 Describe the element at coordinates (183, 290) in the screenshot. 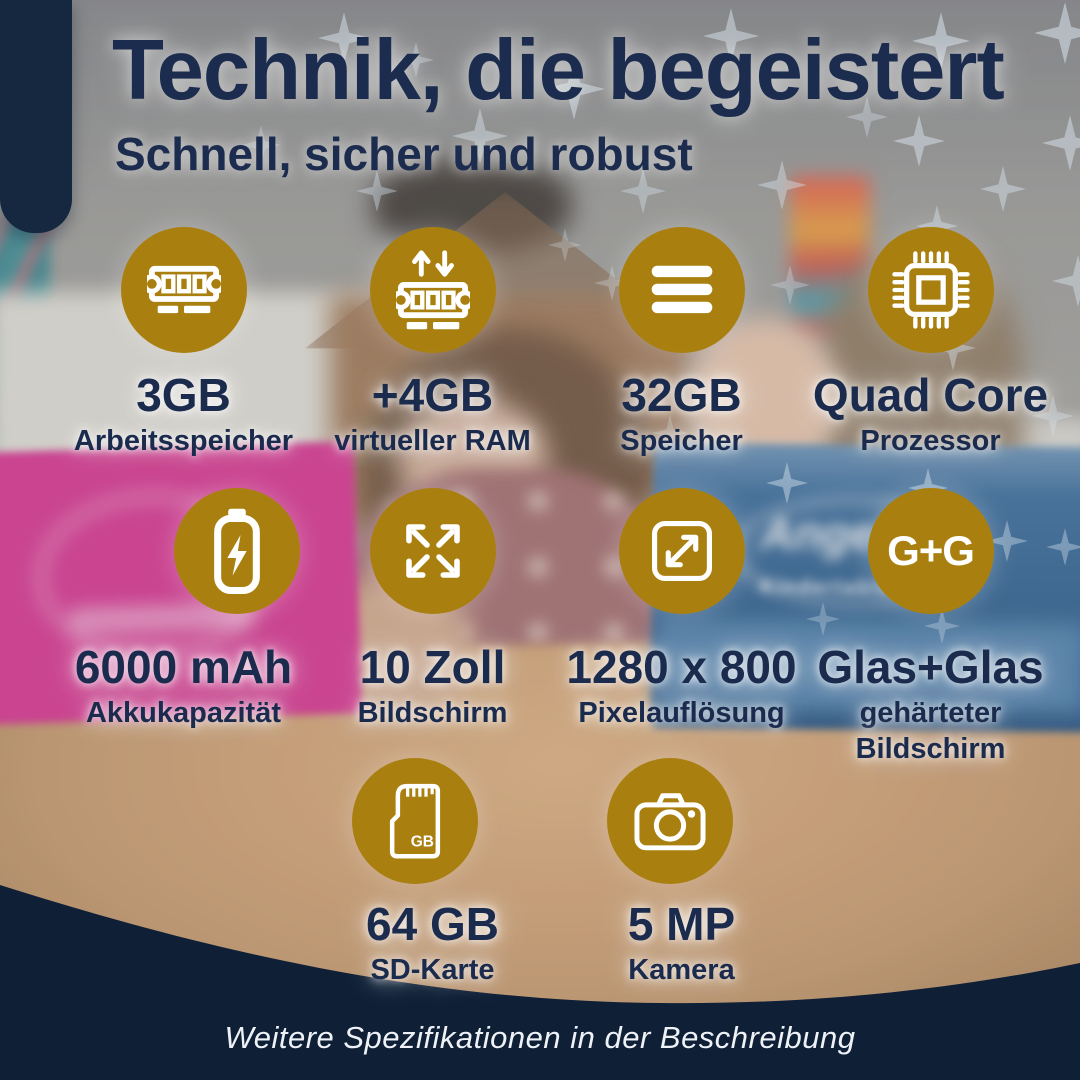

I see `ram-icon` at that location.